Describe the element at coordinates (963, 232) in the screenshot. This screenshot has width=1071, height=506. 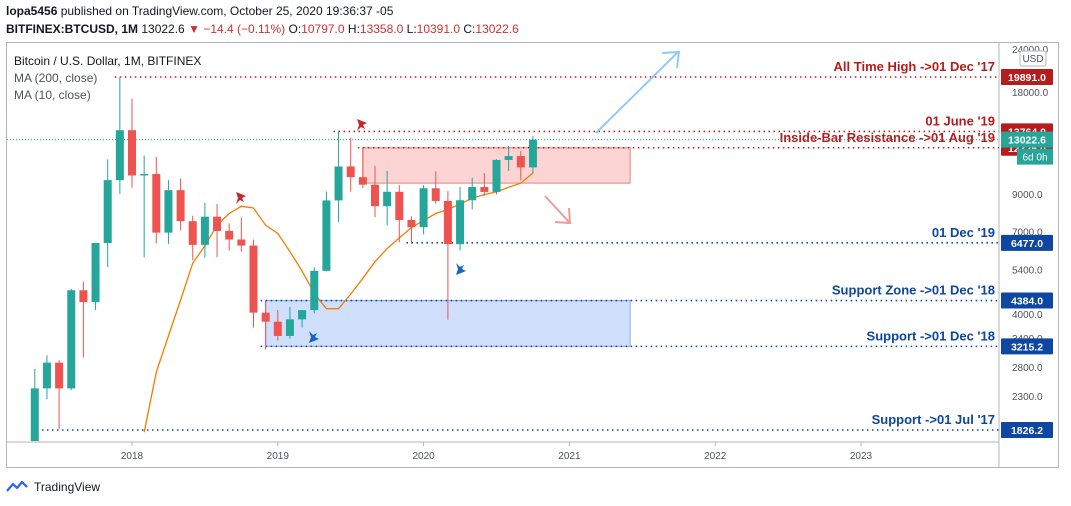
I see `level-label: 01 Dec '19` at that location.